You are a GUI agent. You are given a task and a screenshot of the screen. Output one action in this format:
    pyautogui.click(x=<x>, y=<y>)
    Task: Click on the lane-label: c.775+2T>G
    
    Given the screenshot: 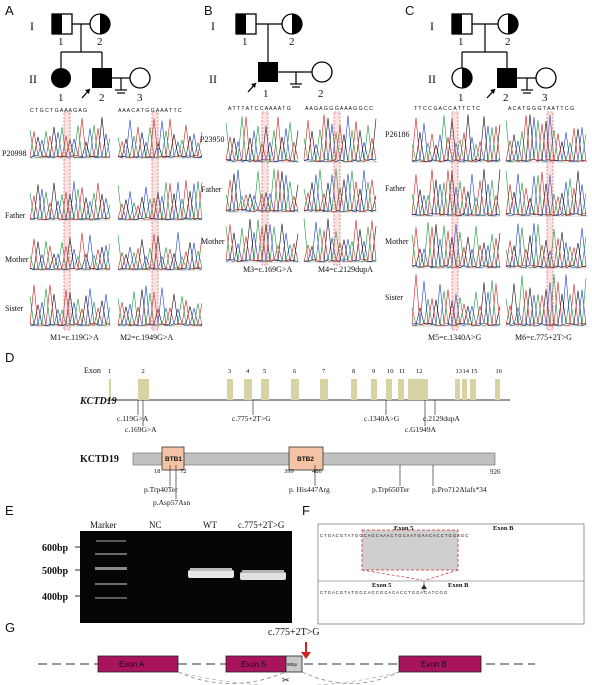 What is the action you would take?
    pyautogui.click(x=261, y=525)
    